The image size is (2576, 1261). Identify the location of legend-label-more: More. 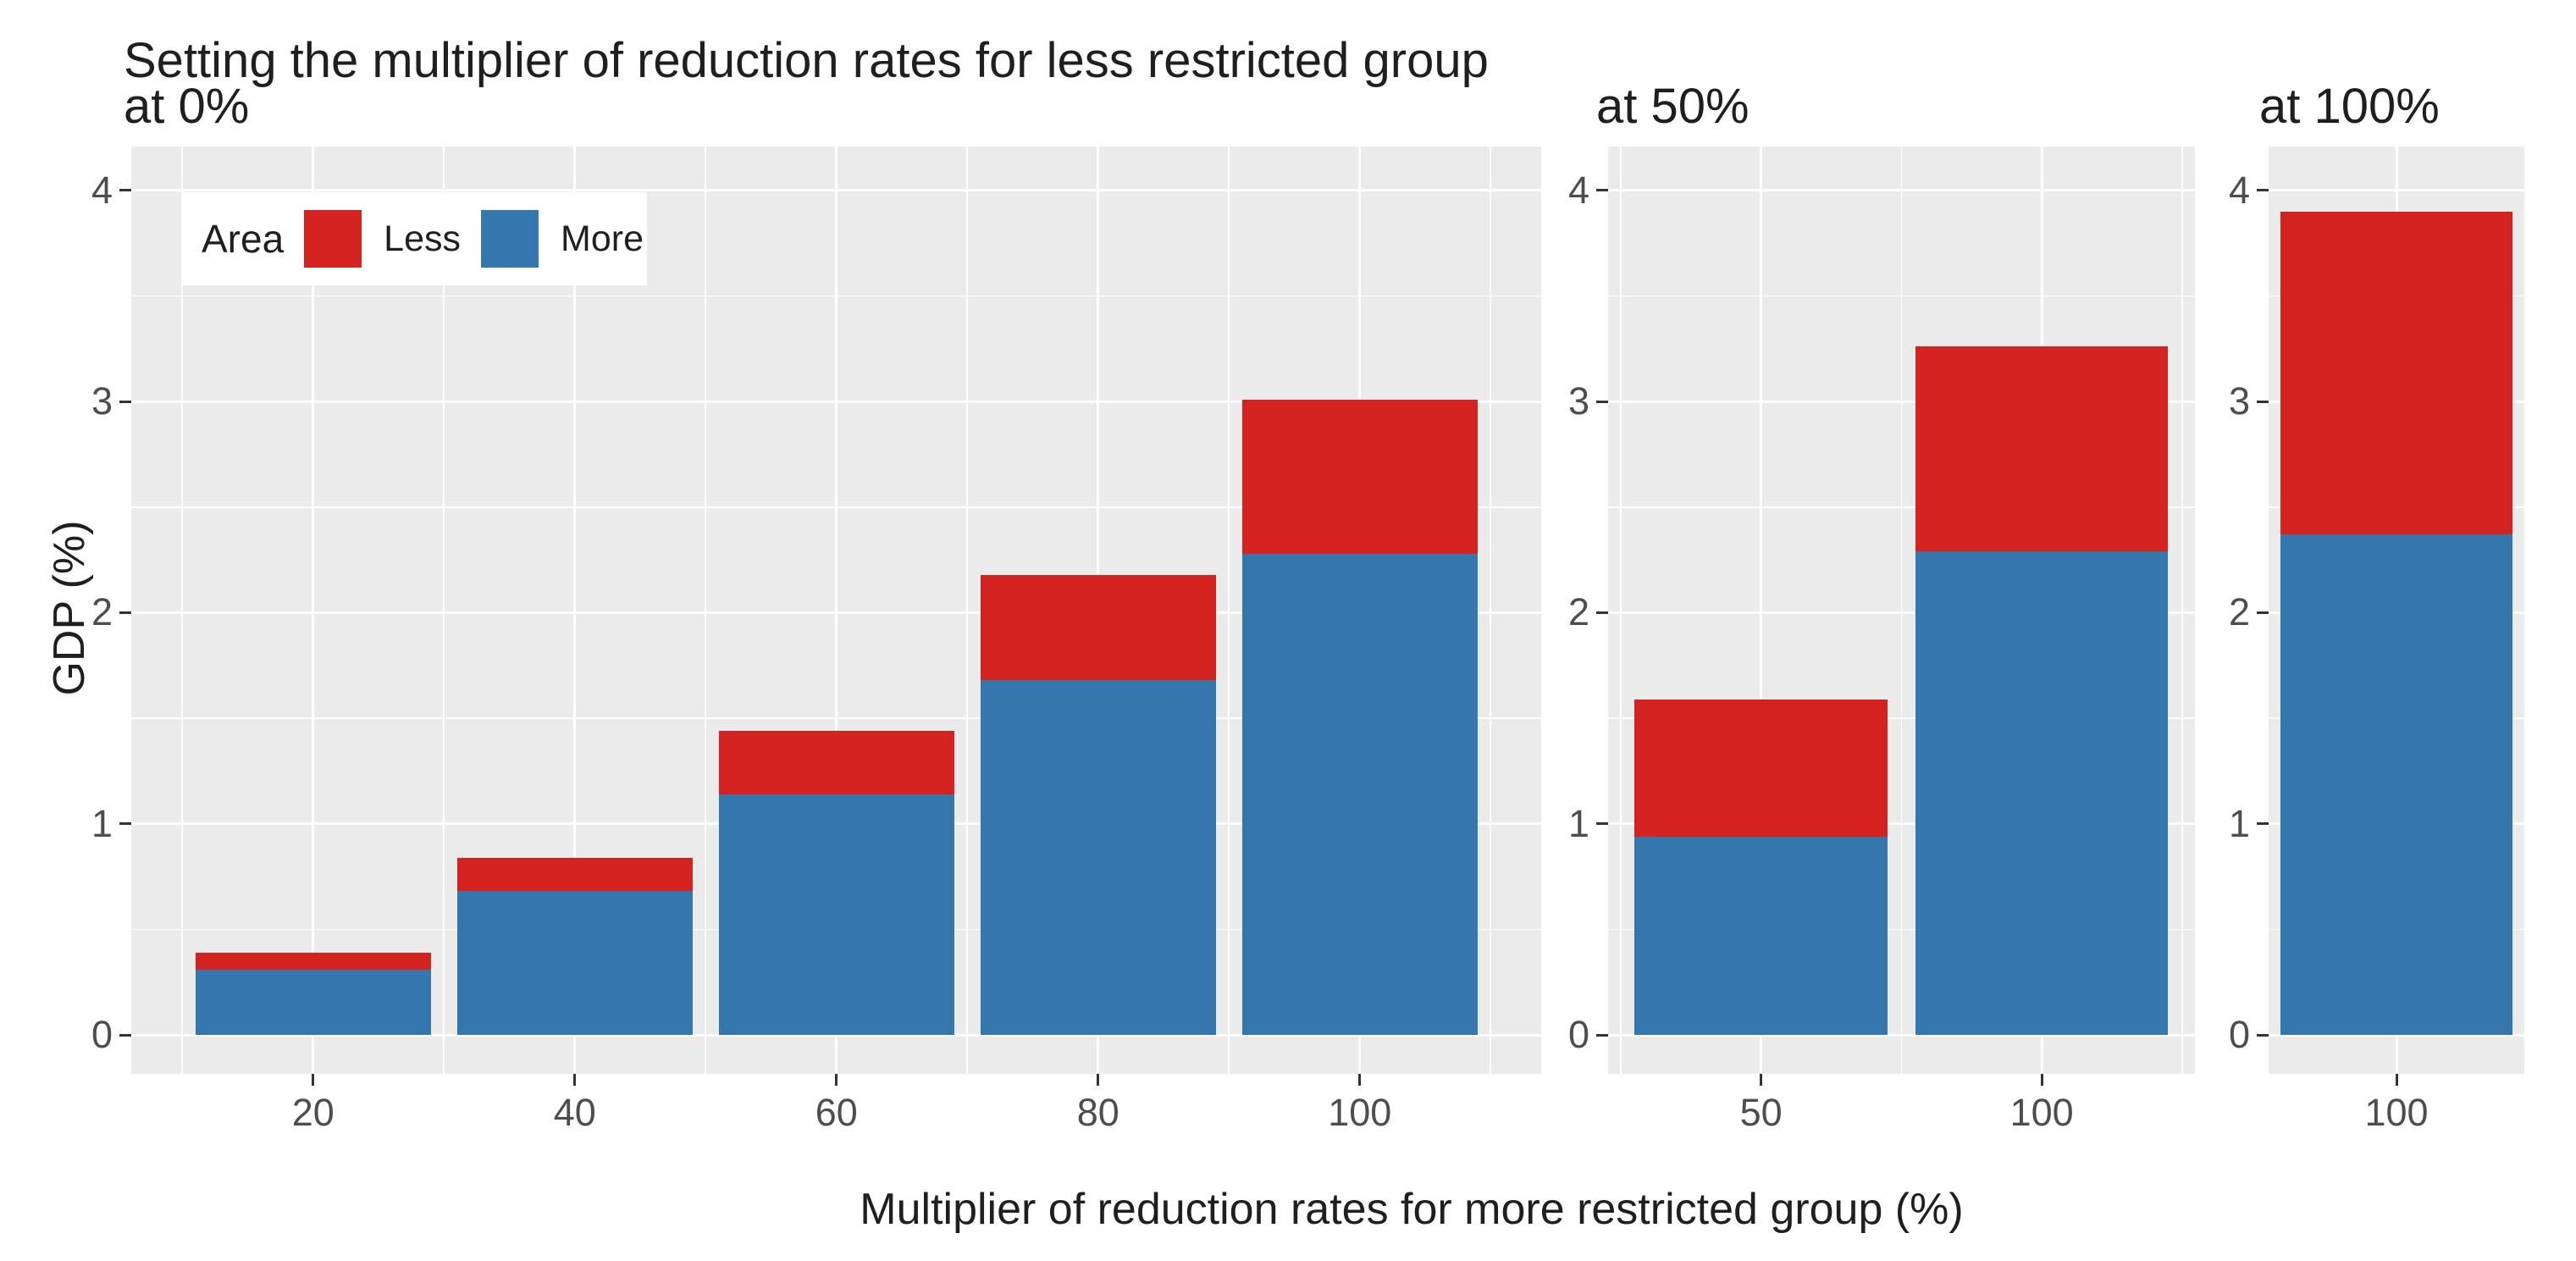
(602, 239).